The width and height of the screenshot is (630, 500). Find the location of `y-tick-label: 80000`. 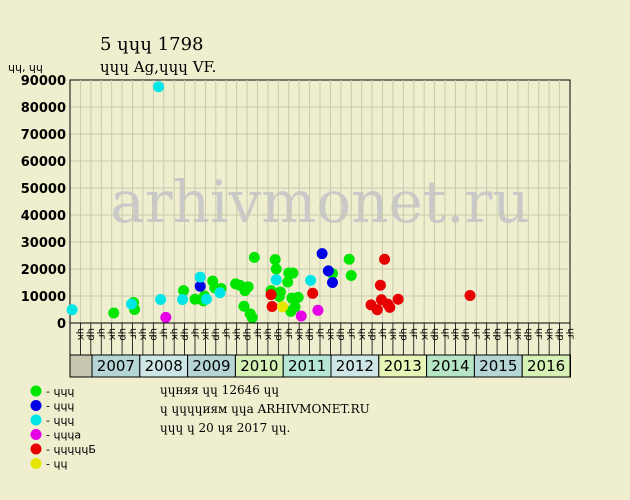

y-tick-label: 80000 is located at coordinates (43, 108).